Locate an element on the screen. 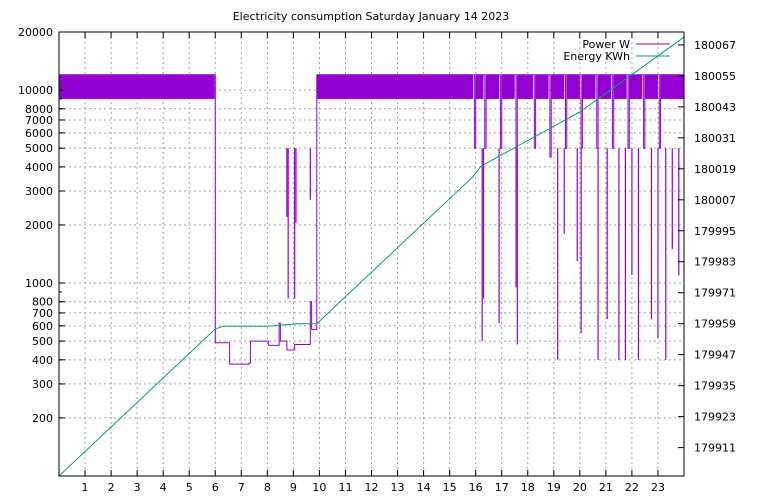 The height and width of the screenshot is (500, 768). x-tick-label: 19 is located at coordinates (554, 487).